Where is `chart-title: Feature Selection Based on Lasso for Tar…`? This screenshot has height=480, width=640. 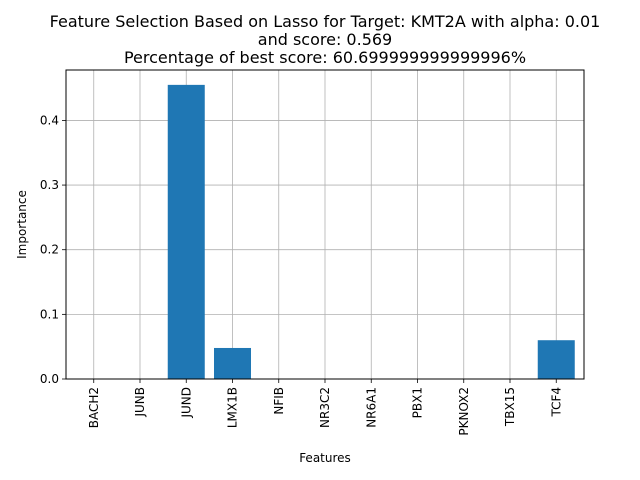 chart-title: Feature Selection Based on Lasso for Tar… is located at coordinates (325, 39).